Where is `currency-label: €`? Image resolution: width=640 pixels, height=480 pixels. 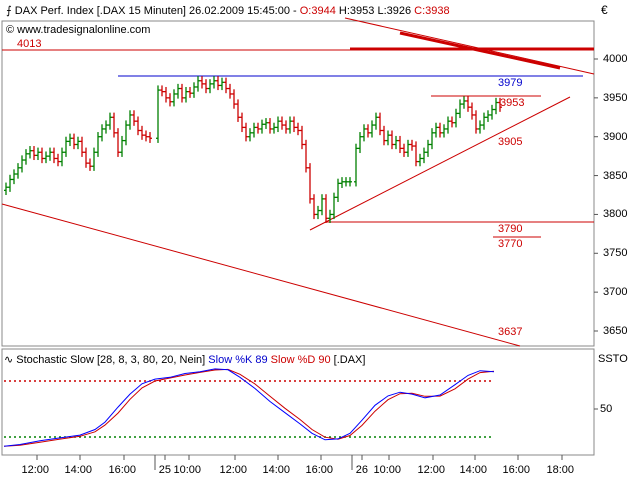
currency-label: € is located at coordinates (604, 10).